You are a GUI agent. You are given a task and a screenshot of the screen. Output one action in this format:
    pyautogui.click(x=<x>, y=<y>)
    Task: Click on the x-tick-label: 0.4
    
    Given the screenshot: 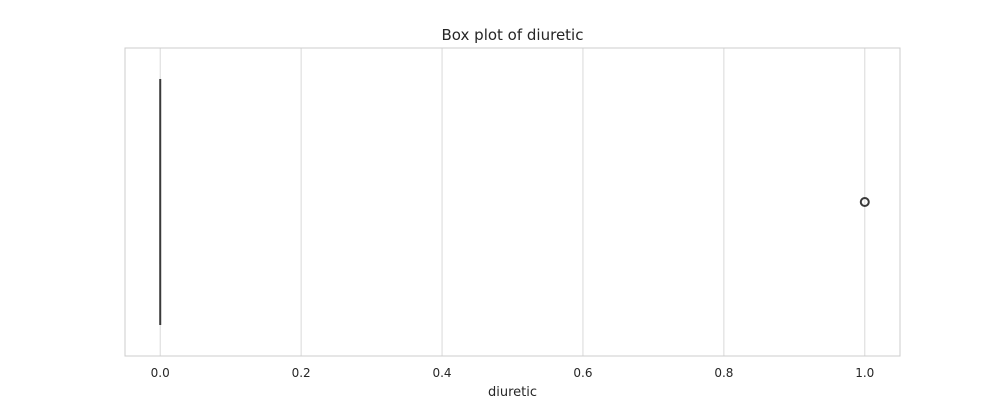 What is the action you would take?
    pyautogui.click(x=441, y=373)
    